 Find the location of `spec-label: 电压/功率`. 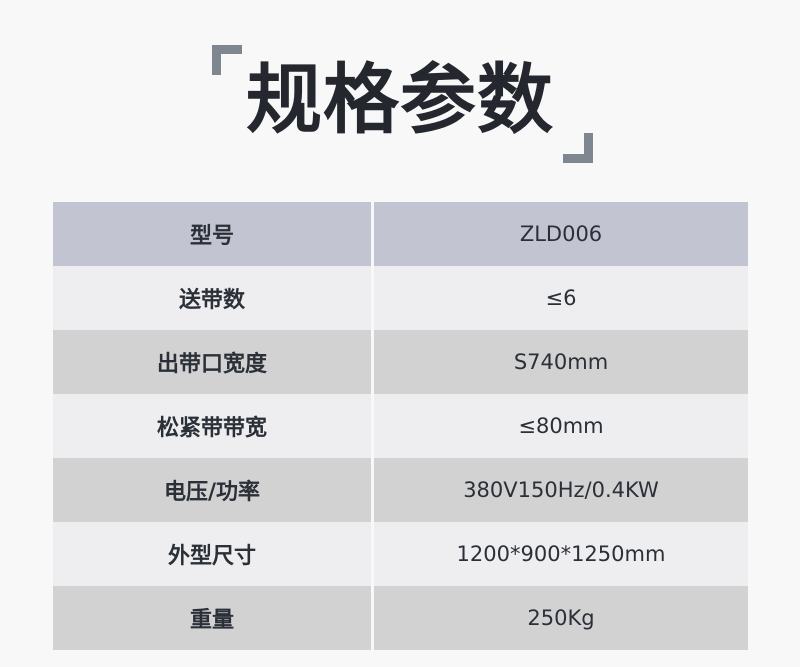

spec-label: 电压/功率 is located at coordinates (212, 490).